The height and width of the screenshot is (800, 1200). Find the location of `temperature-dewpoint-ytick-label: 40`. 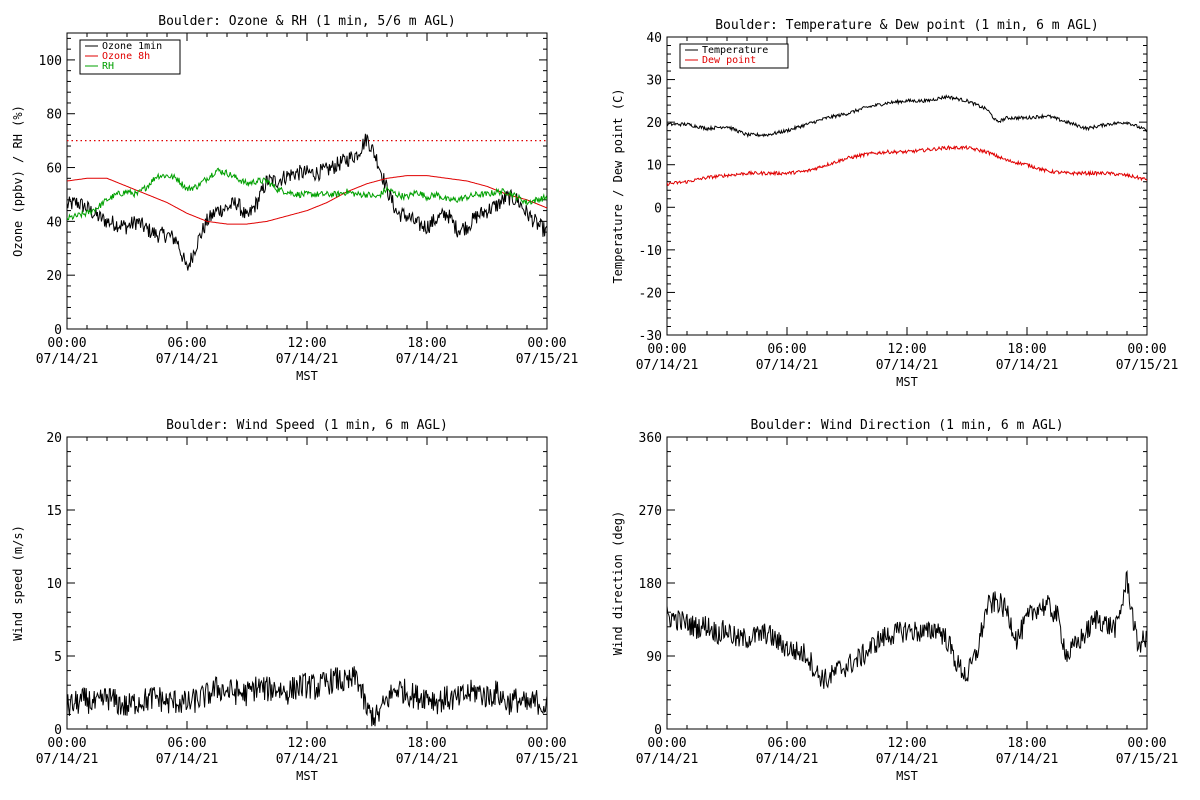

temperature-dewpoint-ytick-label: 40 is located at coordinates (654, 38).